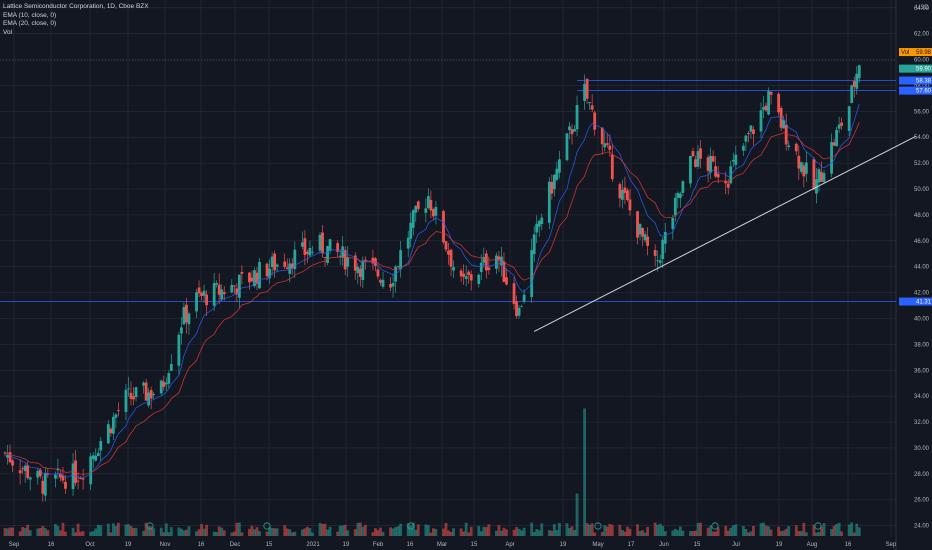 This screenshot has height=550, width=932. What do you see at coordinates (30, 15) in the screenshot?
I see `ema10-legend: EMA (10, close, 0)` at bounding box center [30, 15].